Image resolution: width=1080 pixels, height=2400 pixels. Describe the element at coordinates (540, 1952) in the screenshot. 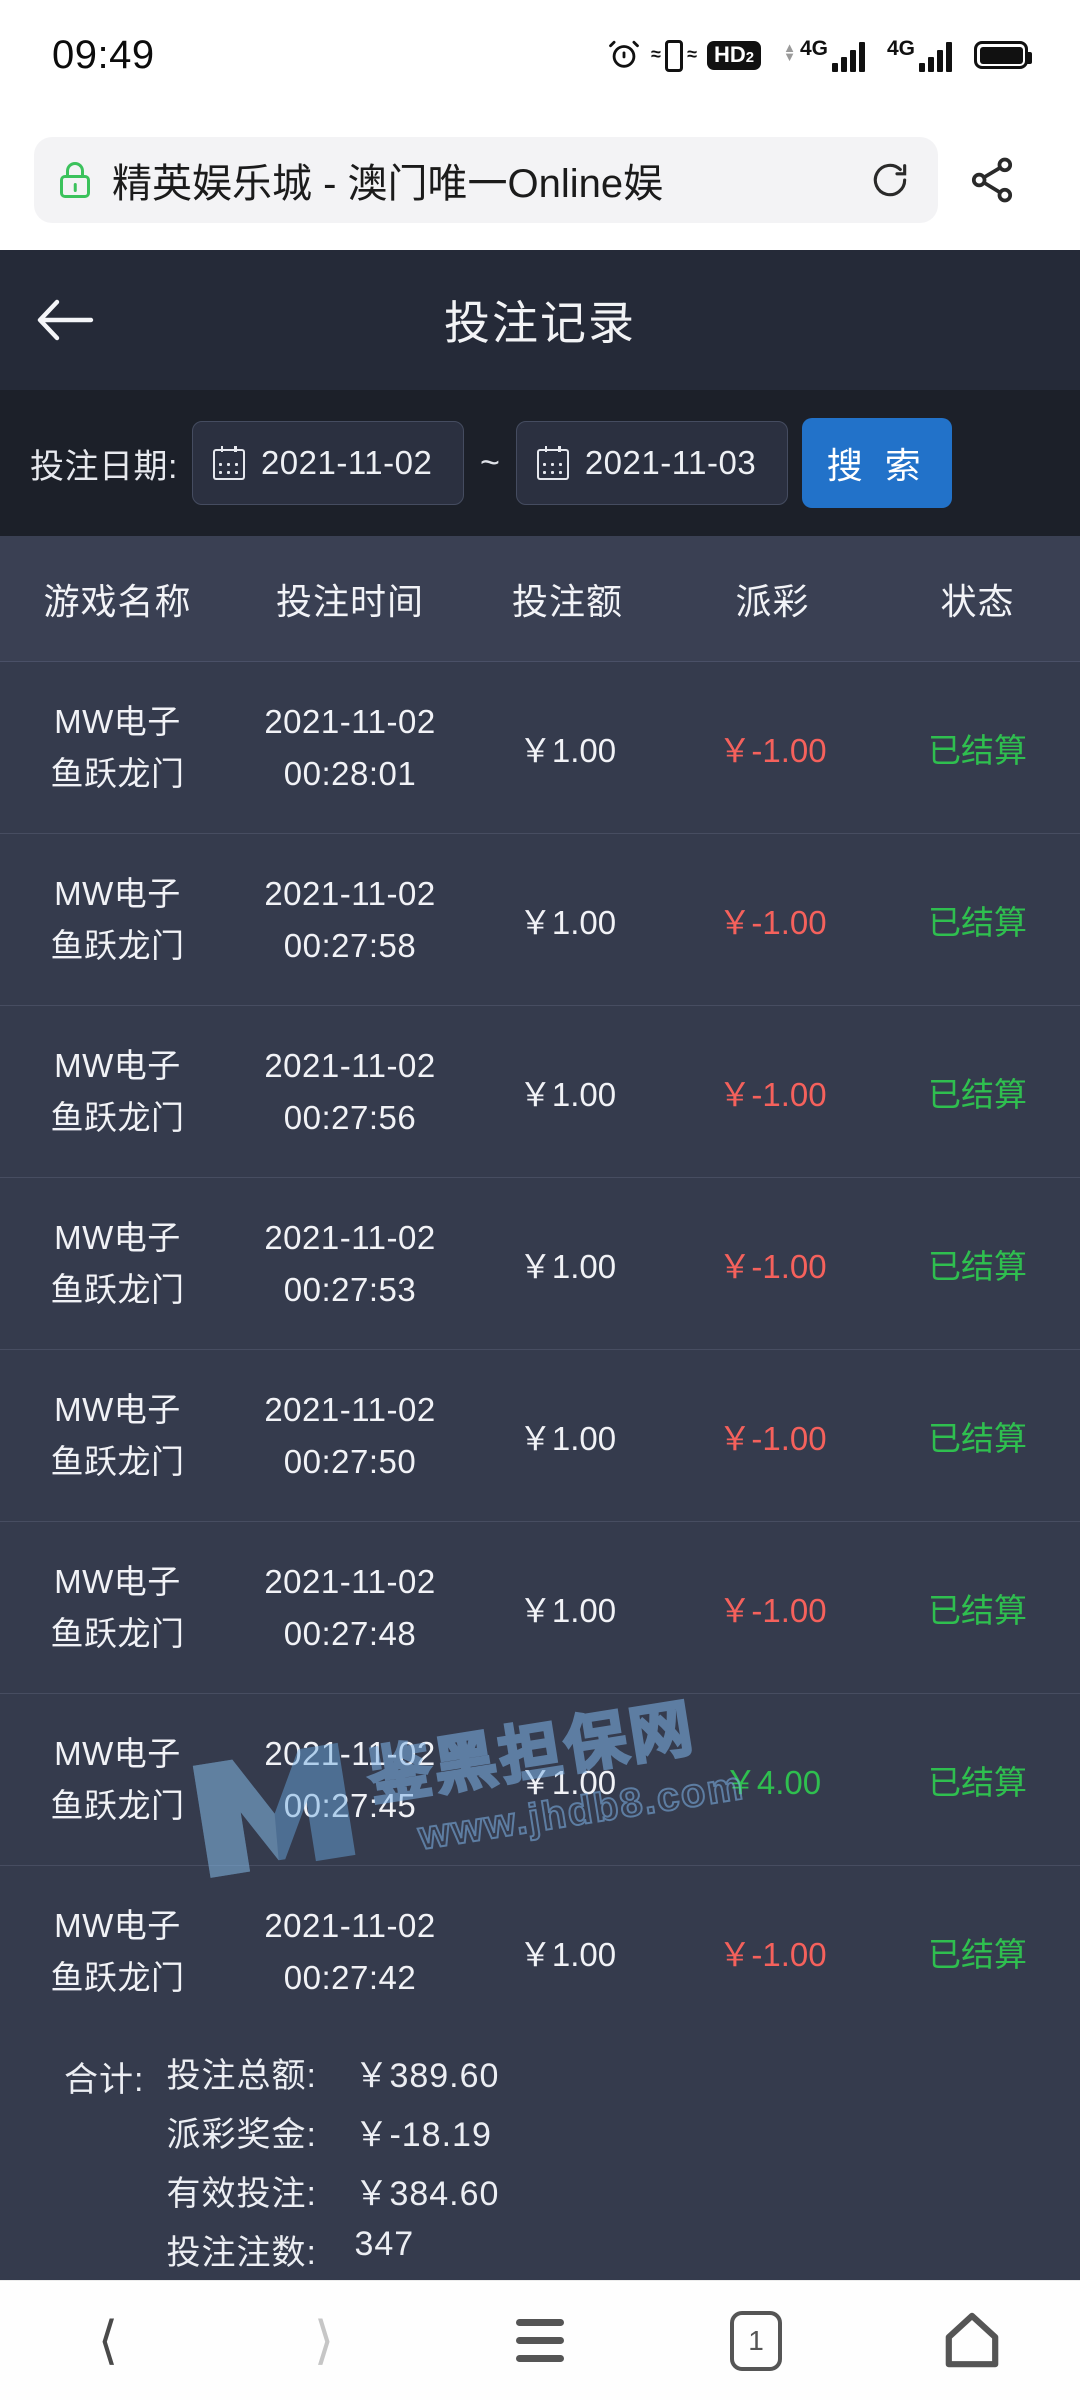

I see `table-row: MW电子 鱼跃龙门 2021-11-02 00:27:42 ￥1.00 ￥-1.00 已结算` at that location.